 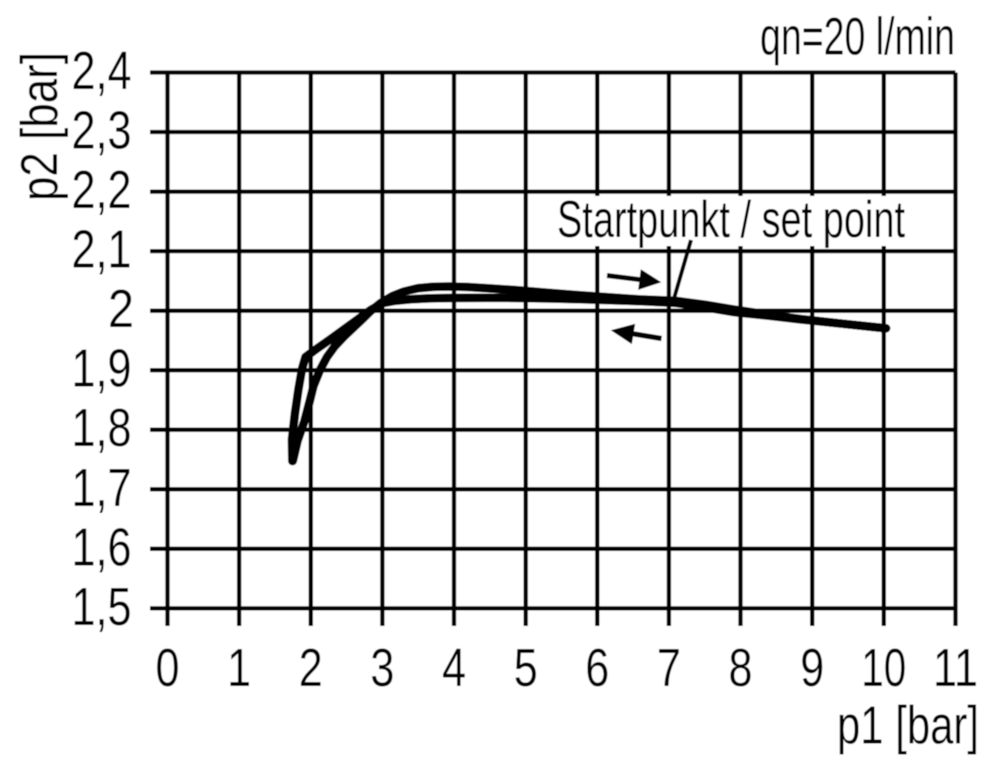 I want to click on svg-text: 2,3, so click(x=102, y=131).